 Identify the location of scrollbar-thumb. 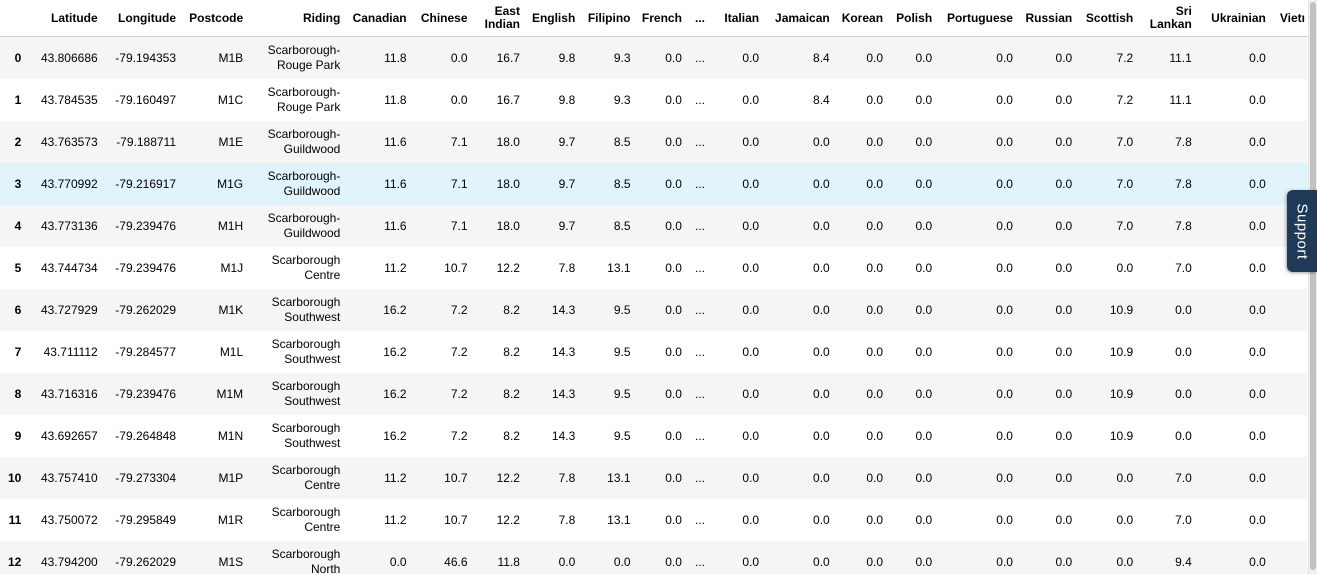
(1313, 286).